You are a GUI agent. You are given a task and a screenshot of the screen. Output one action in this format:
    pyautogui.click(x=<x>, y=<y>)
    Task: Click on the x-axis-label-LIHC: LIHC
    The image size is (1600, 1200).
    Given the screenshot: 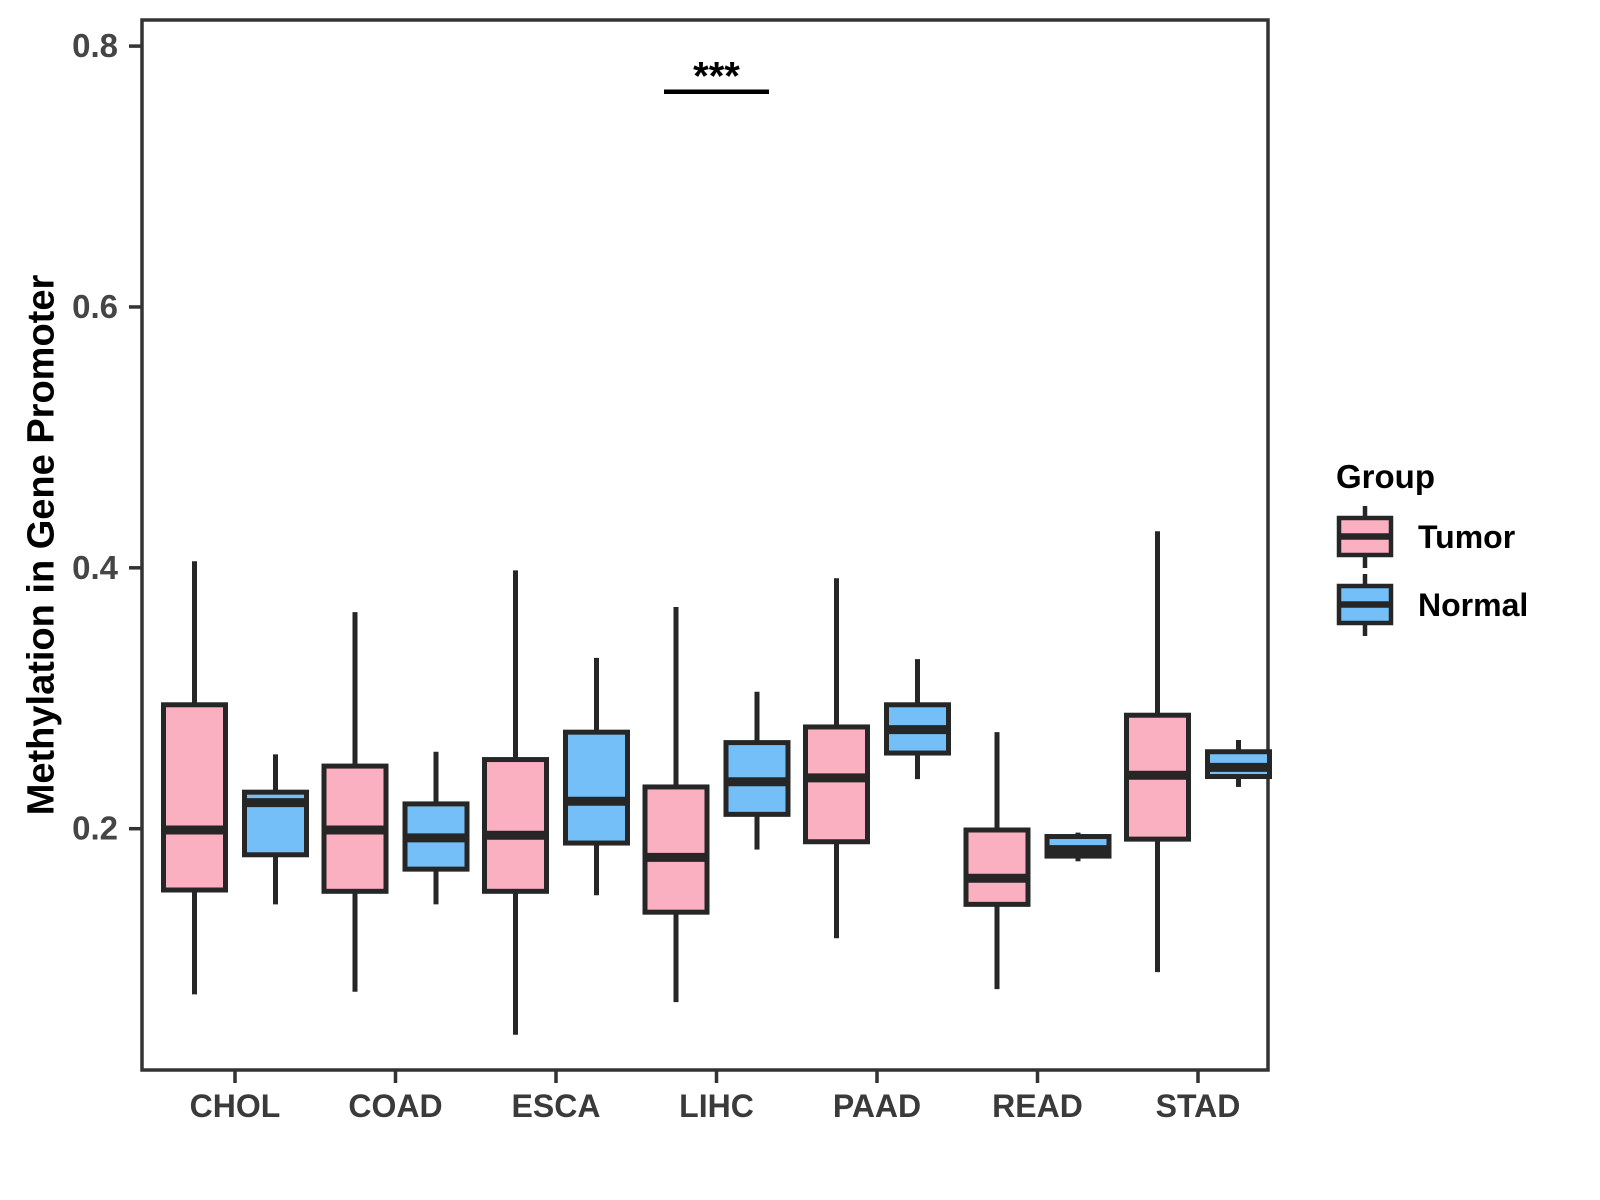 What is the action you would take?
    pyautogui.click(x=716, y=1106)
    